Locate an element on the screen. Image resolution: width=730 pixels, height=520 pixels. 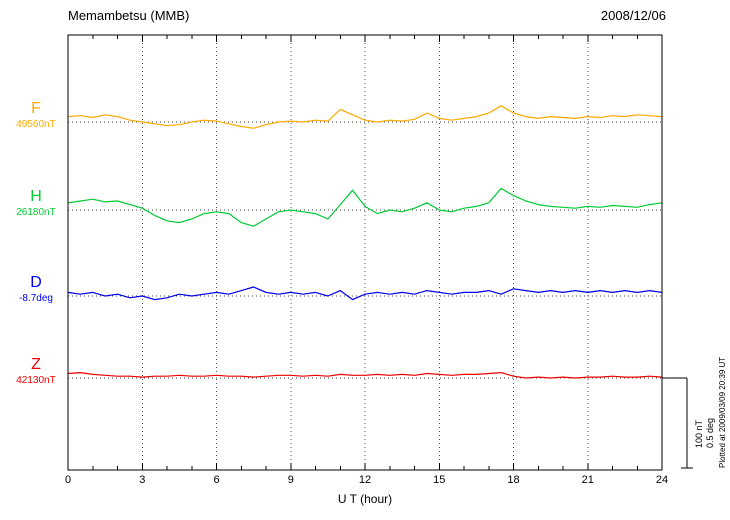
x-tick-label-12: 12 is located at coordinates (365, 480).